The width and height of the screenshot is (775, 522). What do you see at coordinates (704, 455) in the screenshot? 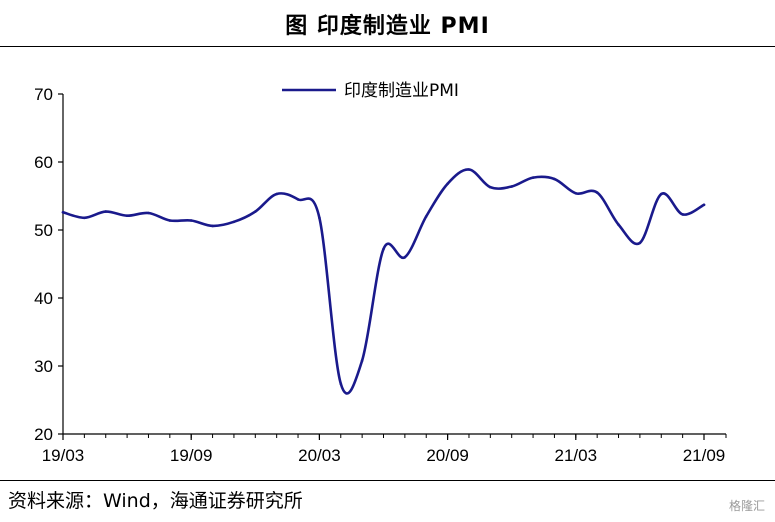
I see `x-tick-label: 21/09` at bounding box center [704, 455].